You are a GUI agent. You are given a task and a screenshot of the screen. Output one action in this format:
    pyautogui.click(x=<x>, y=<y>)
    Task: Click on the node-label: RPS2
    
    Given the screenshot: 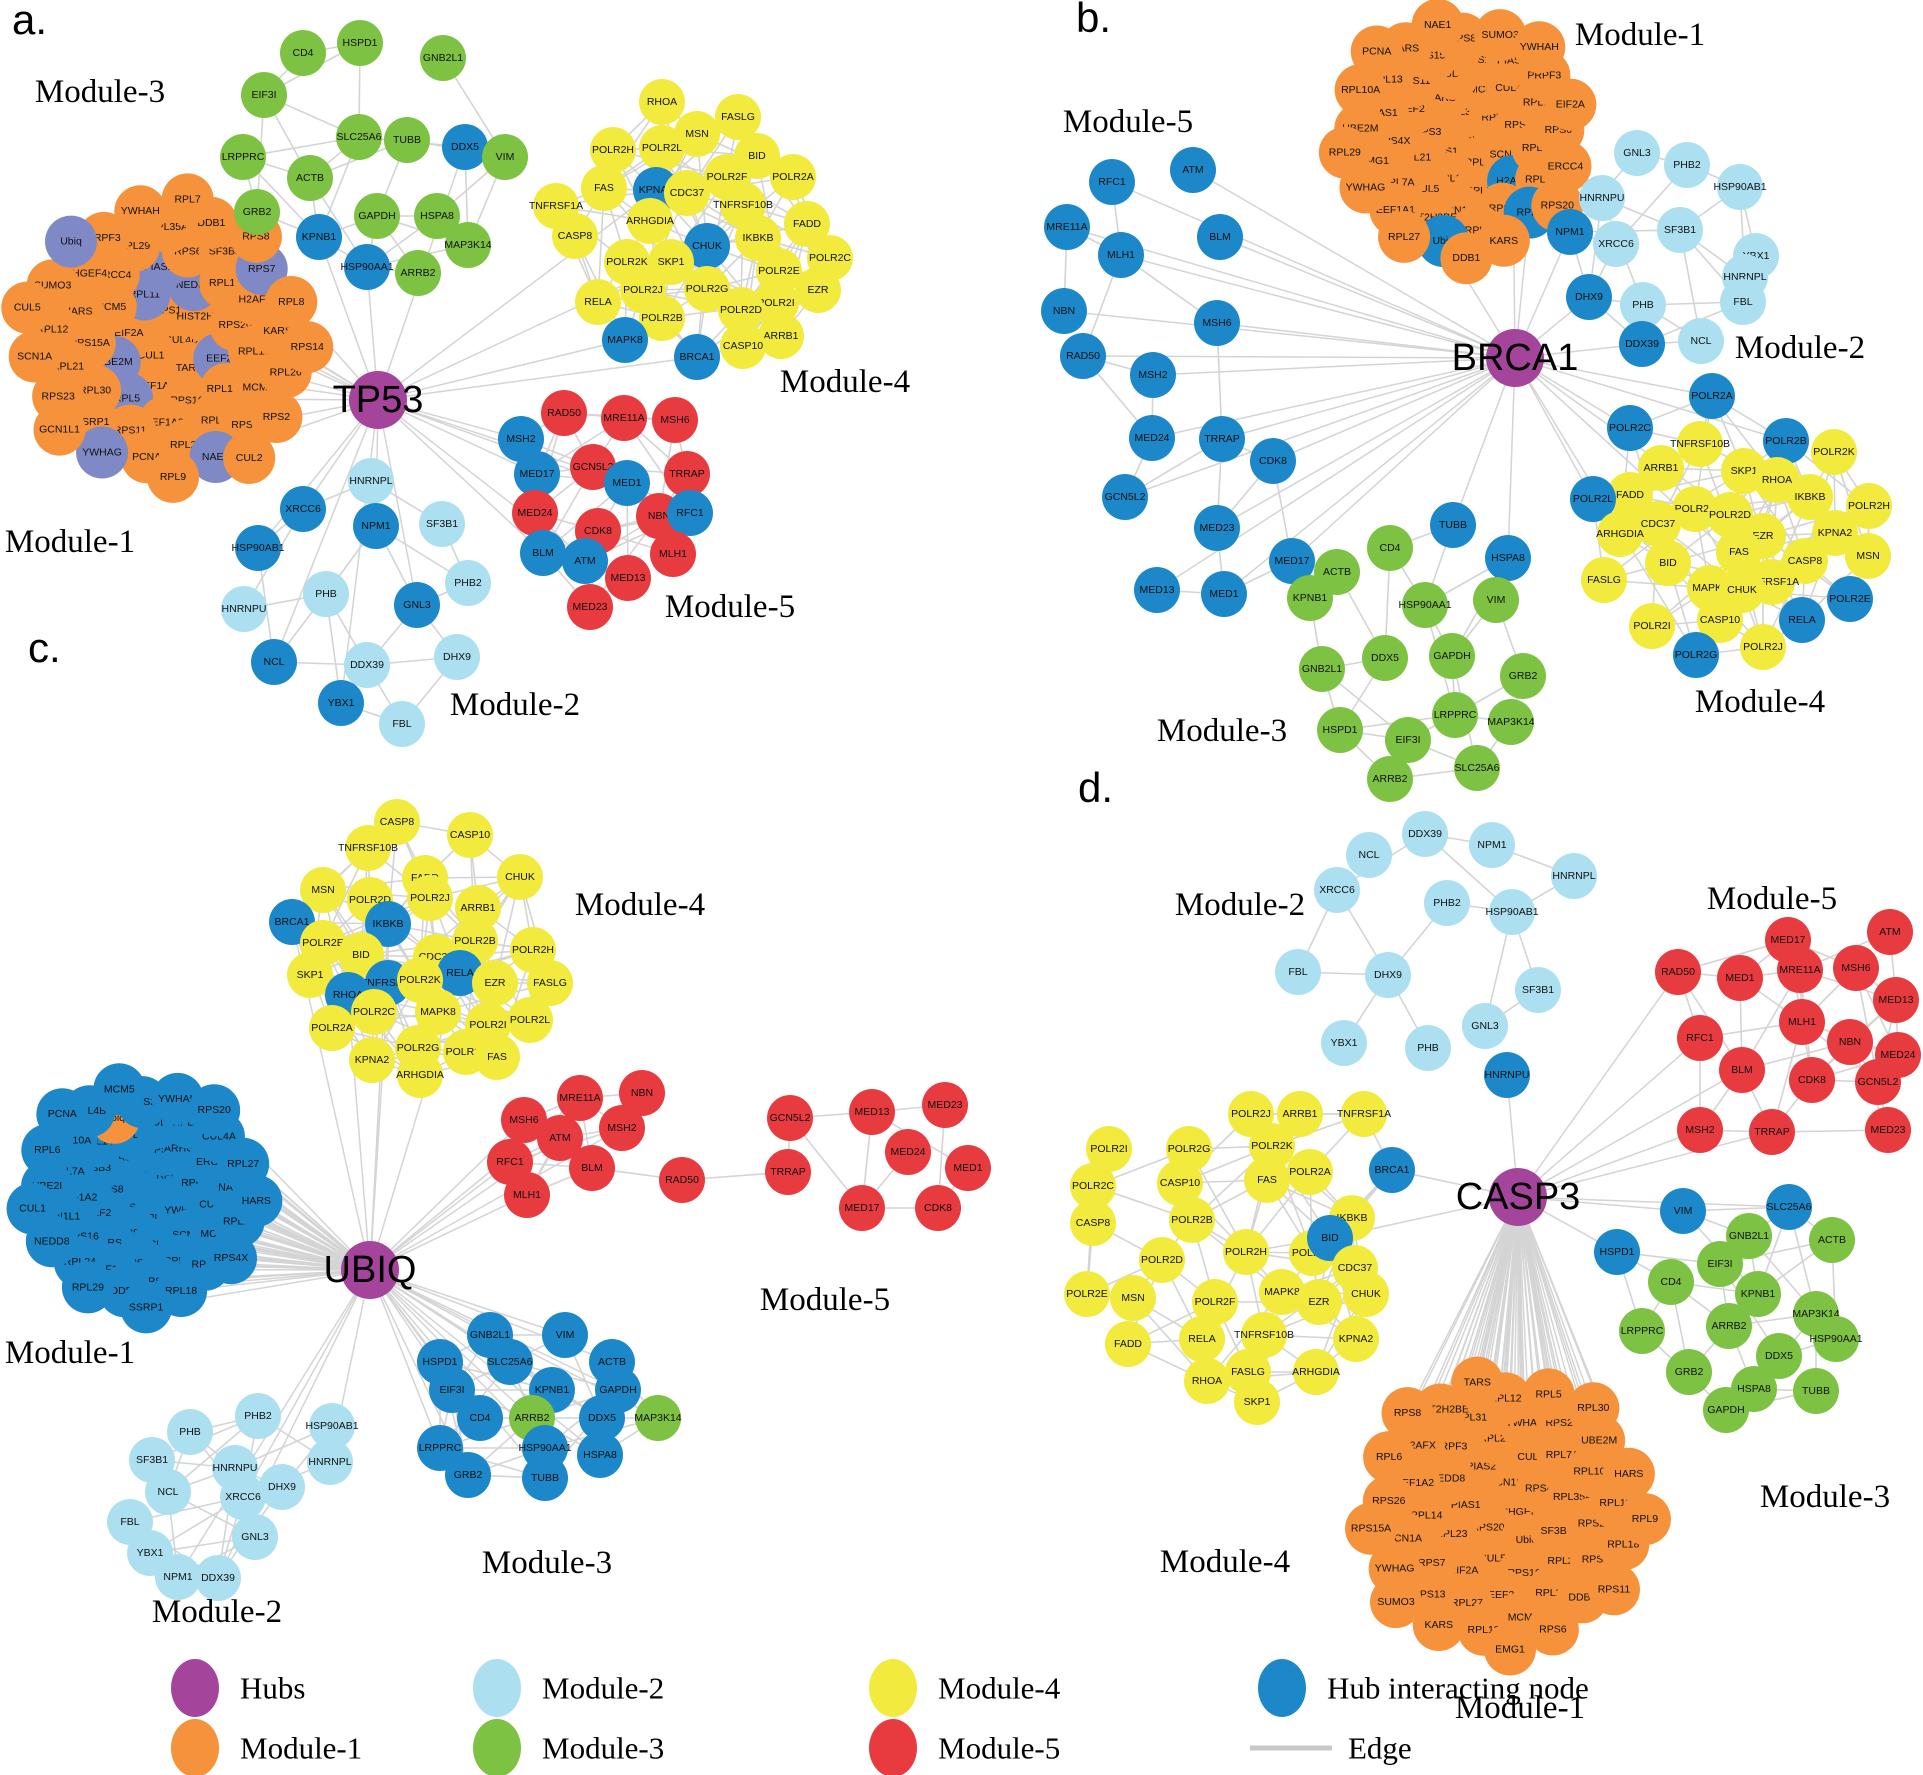 What is the action you would take?
    pyautogui.click(x=277, y=417)
    